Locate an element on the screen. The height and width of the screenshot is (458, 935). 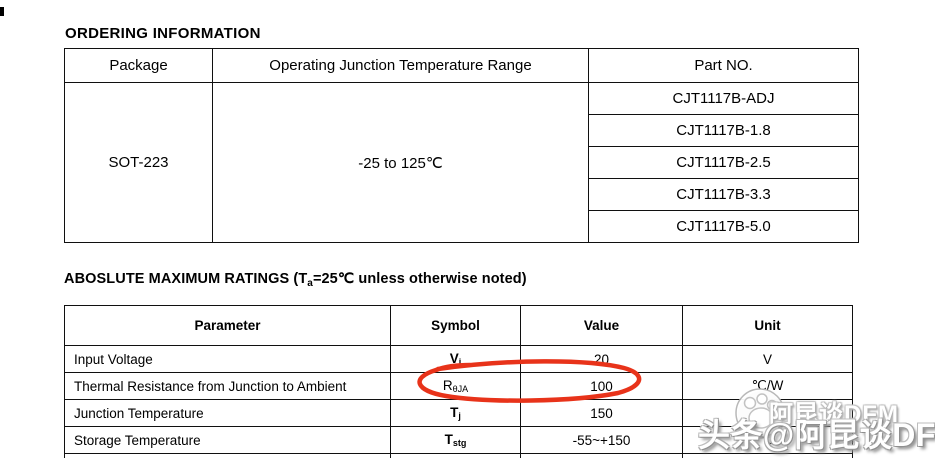
table-row: Junction Temperature Tj 150 ℃ is located at coordinates (458, 413).